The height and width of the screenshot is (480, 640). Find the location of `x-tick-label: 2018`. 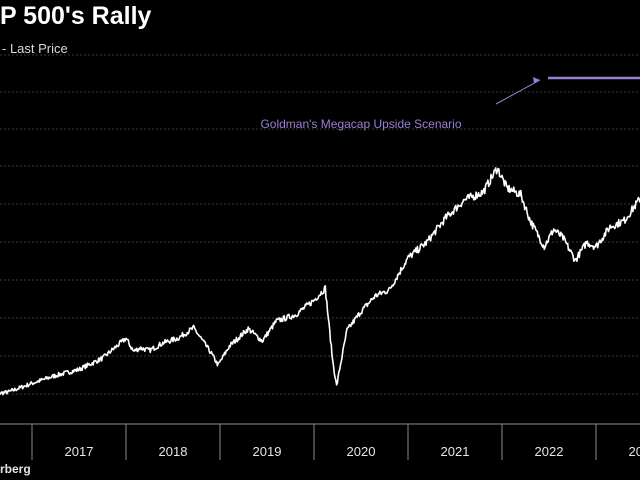

x-tick-label: 2018 is located at coordinates (173, 451).